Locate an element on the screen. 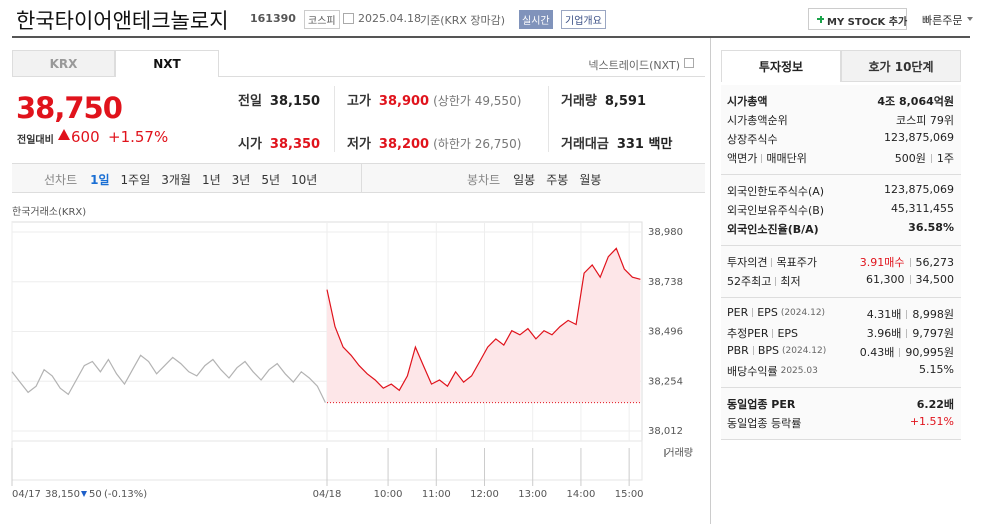 Image resolution: width=984 pixels, height=524 pixels. value-part: 45,311,455 is located at coordinates (922, 208).